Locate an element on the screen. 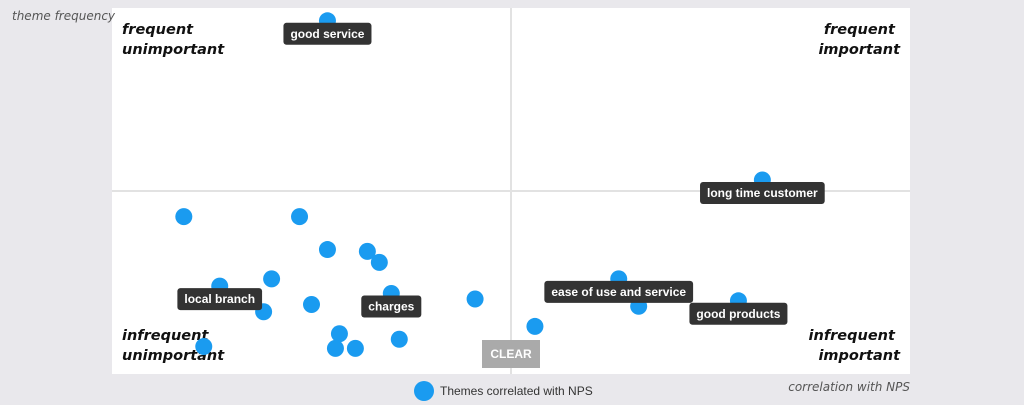 Image resolution: width=1024 pixels, height=405 pixels. quadrant-label-top-right: frequent important is located at coordinates (859, 40).